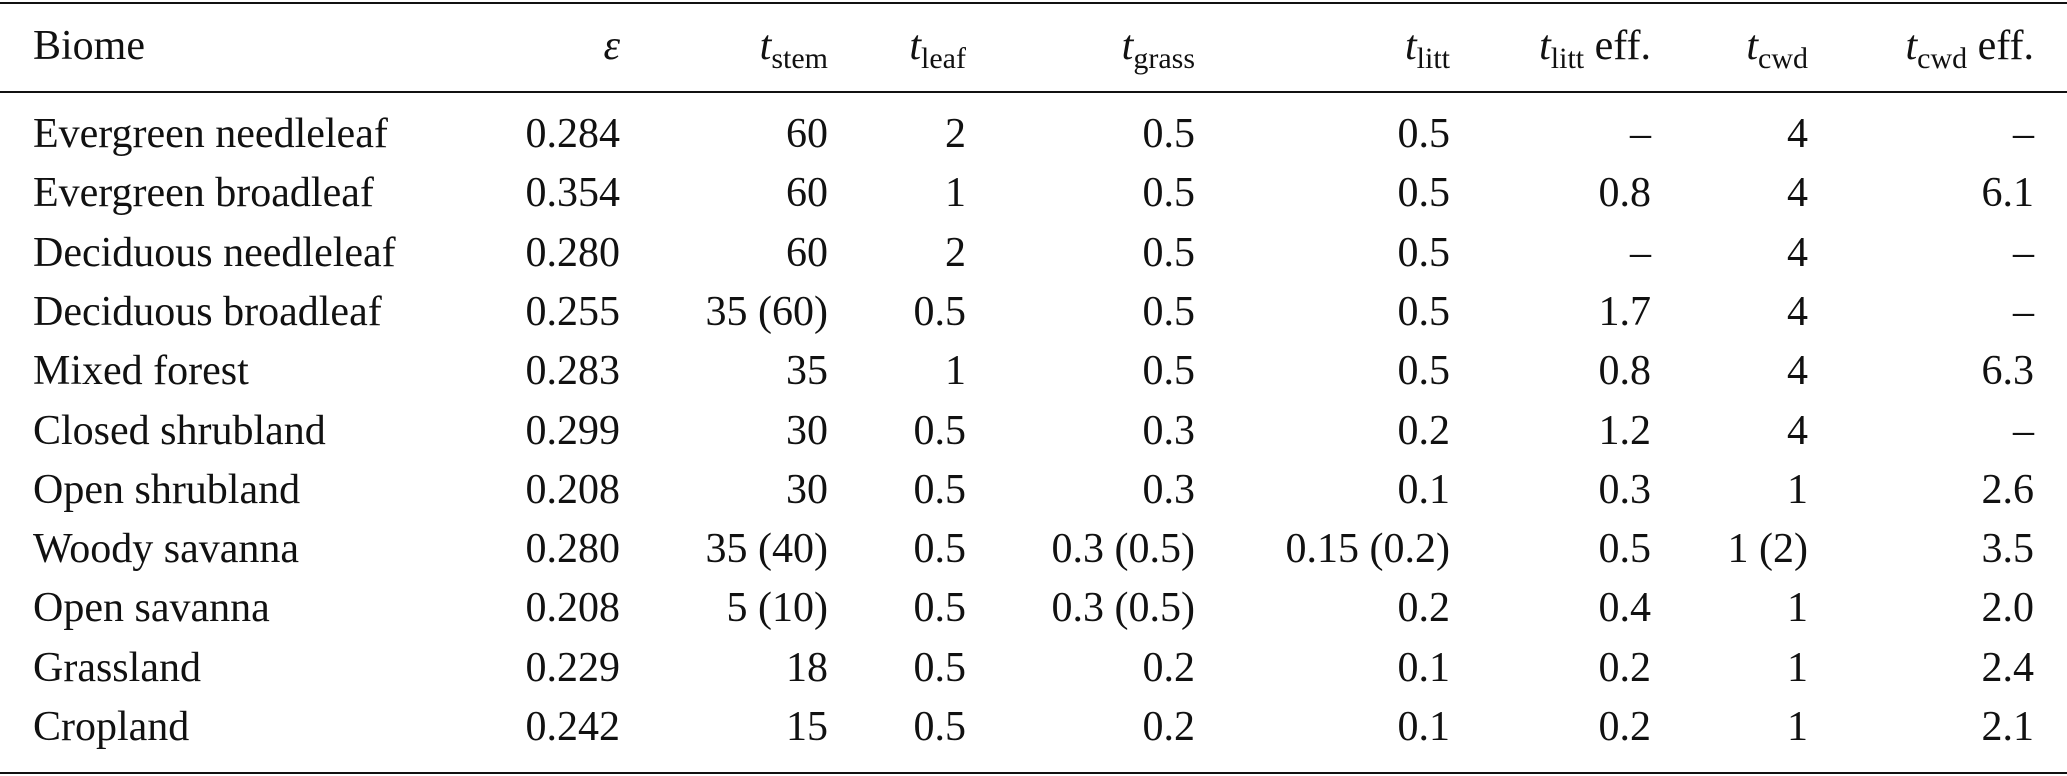 The height and width of the screenshot is (776, 2067). Describe the element at coordinates (807, 489) in the screenshot. I see `table-cell: 30` at that location.